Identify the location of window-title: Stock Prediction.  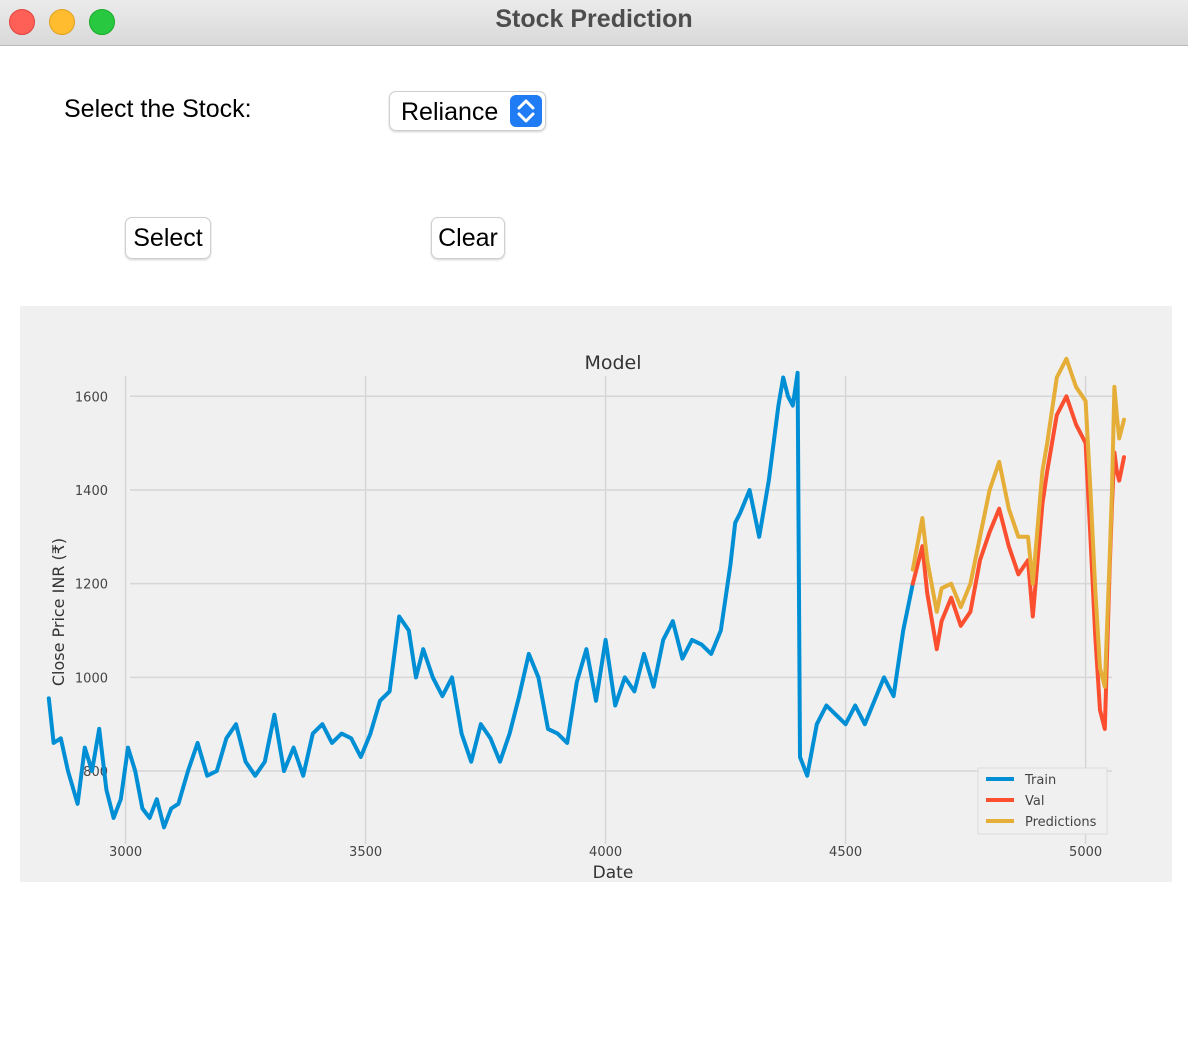
(594, 19).